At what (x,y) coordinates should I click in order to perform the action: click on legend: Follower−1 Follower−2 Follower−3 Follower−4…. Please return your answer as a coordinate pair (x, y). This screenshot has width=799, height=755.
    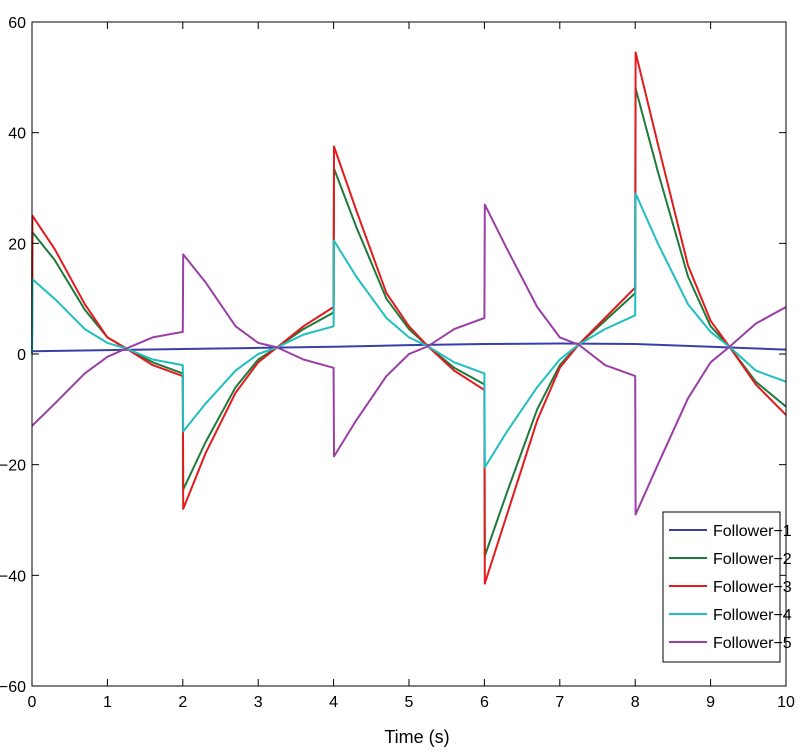
    Looking at the image, I should click on (727, 587).